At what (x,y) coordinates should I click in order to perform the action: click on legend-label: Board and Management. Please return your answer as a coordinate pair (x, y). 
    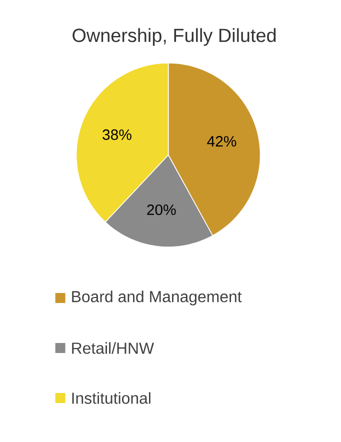
    Looking at the image, I should click on (157, 298).